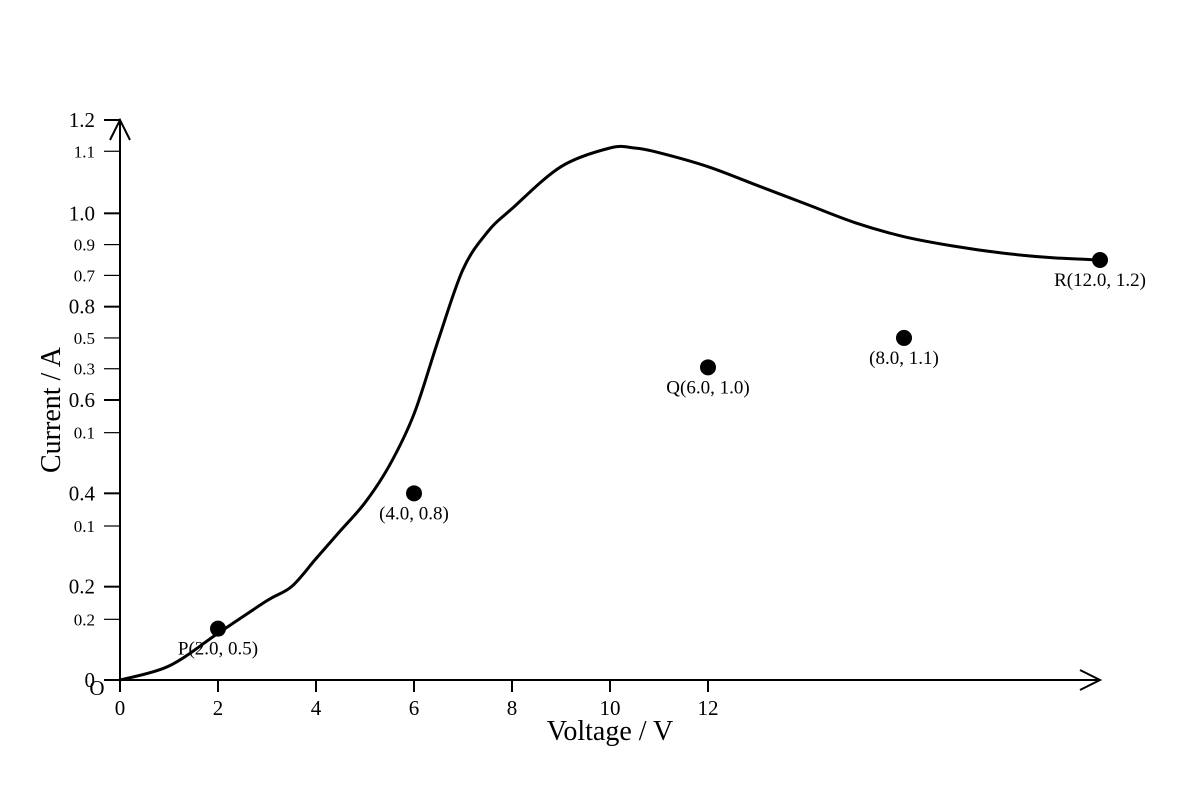 This screenshot has width=1200, height=800. I want to click on x-tick-label: 6, so click(414, 708).